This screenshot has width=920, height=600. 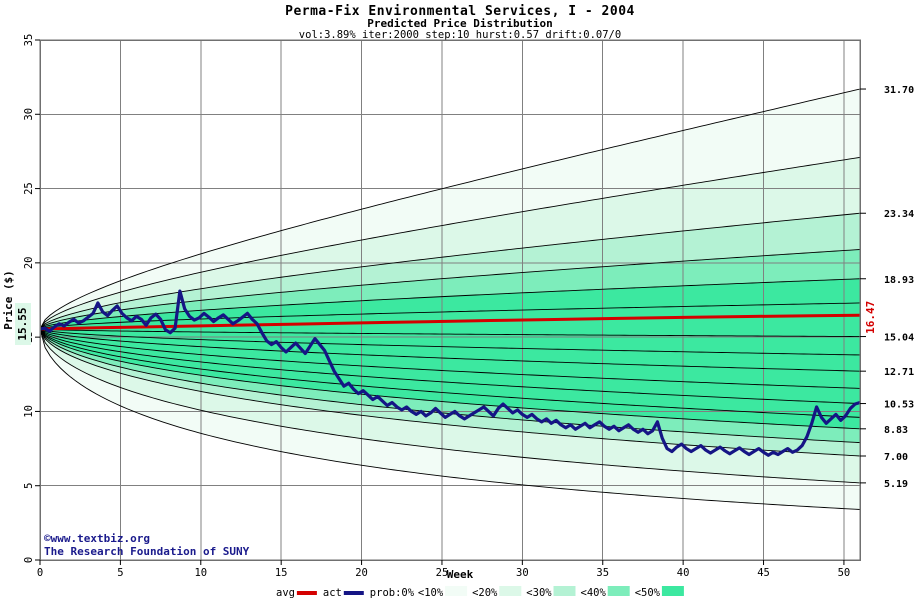 What do you see at coordinates (844, 573) in the screenshot?
I see `x-tick-label: 50` at bounding box center [844, 573].